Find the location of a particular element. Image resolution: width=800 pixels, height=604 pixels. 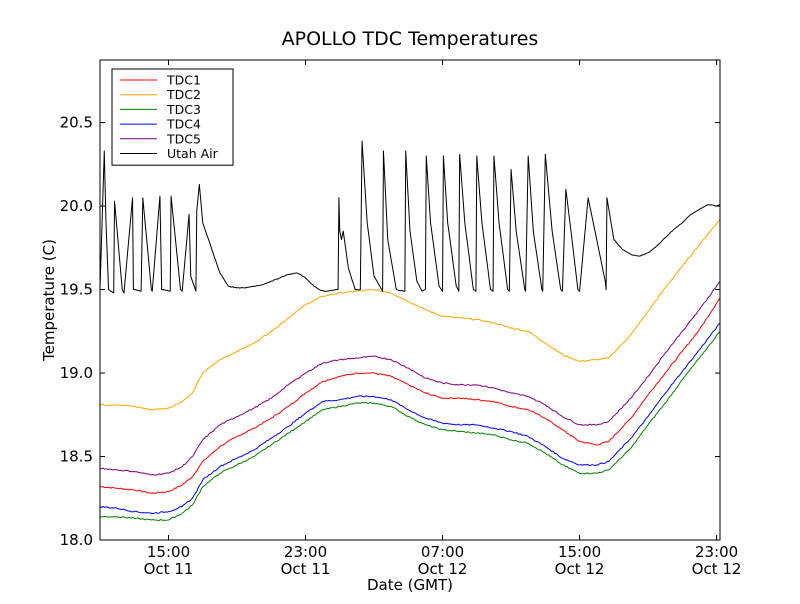

y-tick-label: 19.0 is located at coordinates (76, 373).